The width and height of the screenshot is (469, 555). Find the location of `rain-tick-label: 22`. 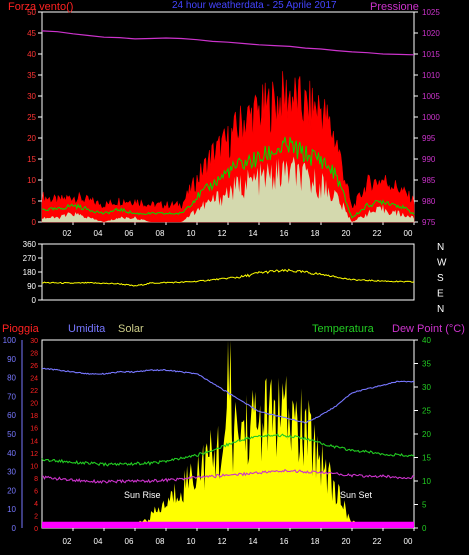

rain-tick-label: 22 is located at coordinates (34, 391).